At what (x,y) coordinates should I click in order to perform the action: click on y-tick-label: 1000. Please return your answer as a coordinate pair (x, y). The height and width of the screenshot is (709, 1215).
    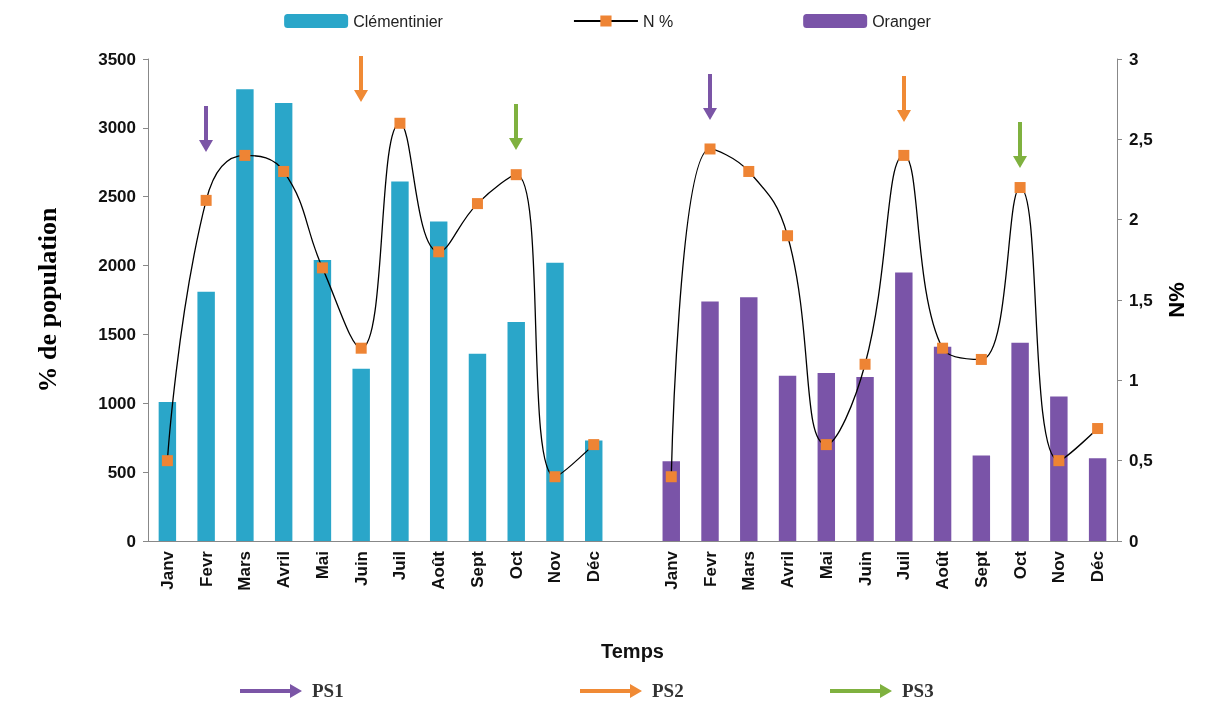
    Looking at the image, I should click on (117, 403).